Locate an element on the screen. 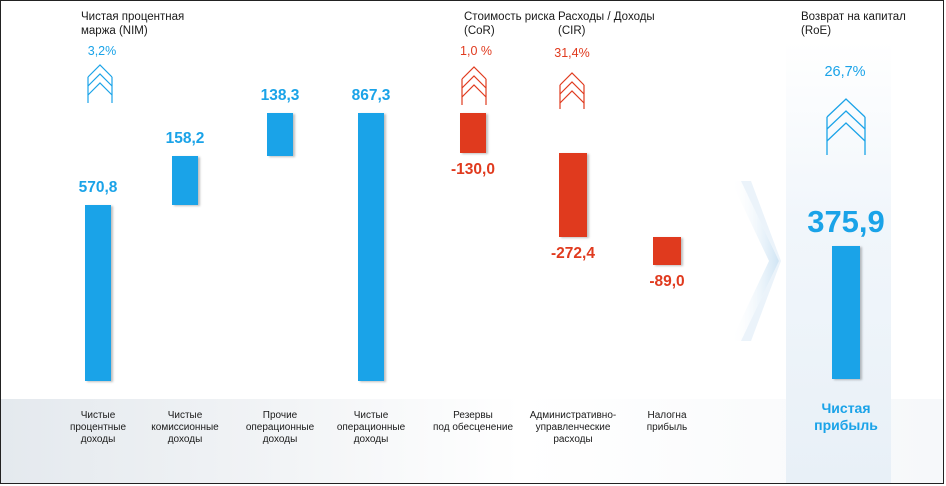 Image resolution: width=946 pixels, height=486 pixels. cir-header: Расходы / Доходы (CIR) is located at coordinates (606, 24).